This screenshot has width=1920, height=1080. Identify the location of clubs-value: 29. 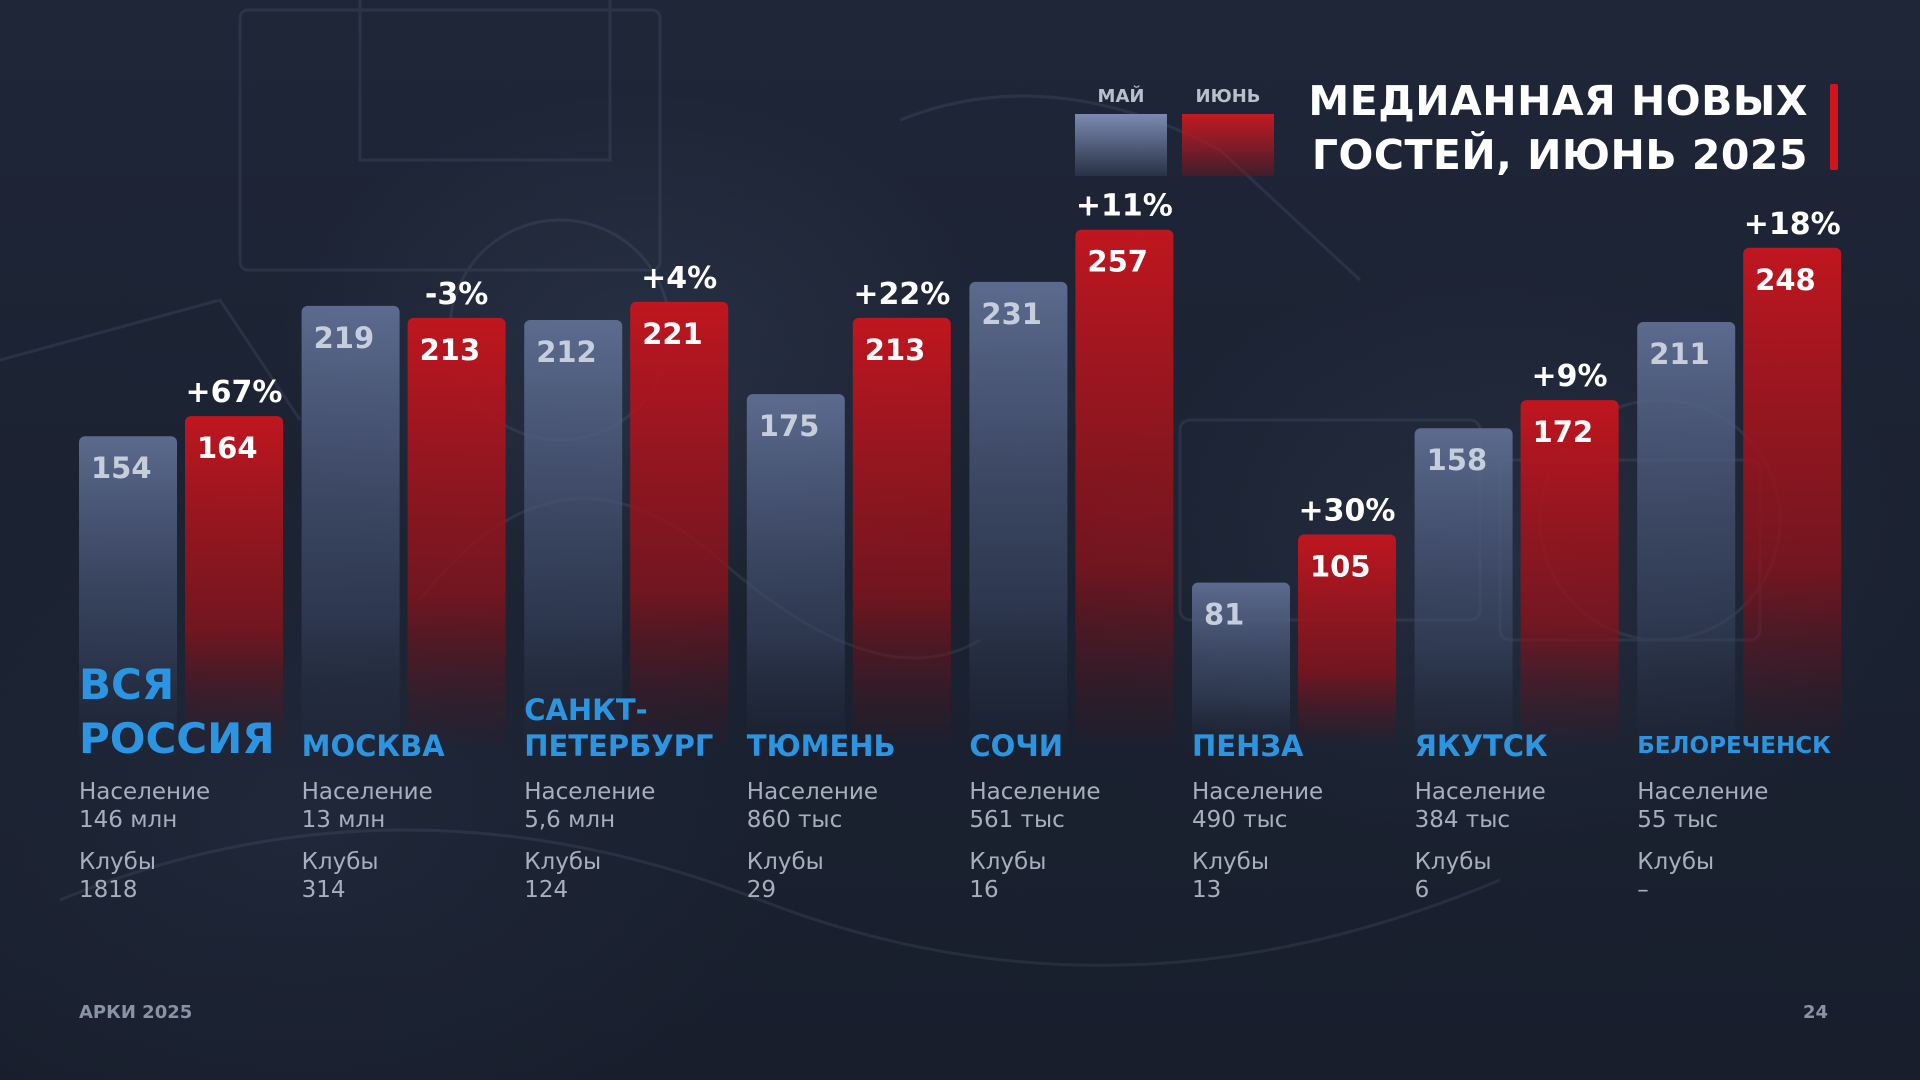
(761, 890).